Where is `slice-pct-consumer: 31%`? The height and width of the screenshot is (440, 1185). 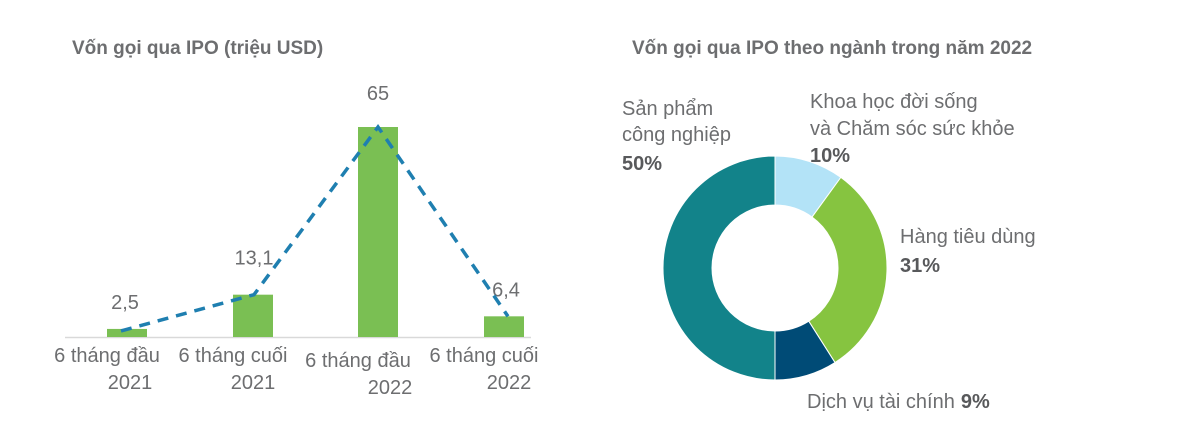 slice-pct-consumer: 31% is located at coordinates (920, 266).